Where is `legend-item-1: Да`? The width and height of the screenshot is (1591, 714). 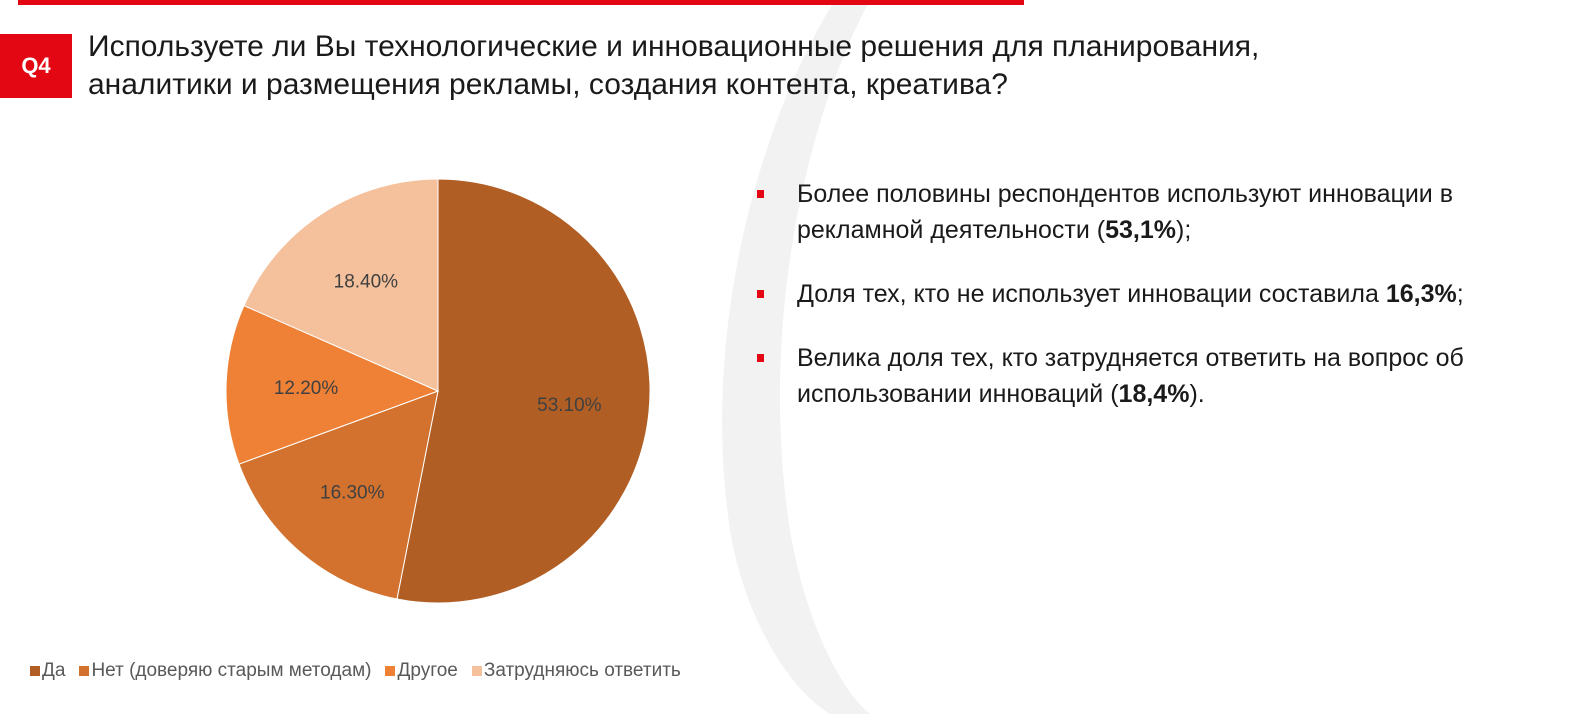
legend-item-1: Да is located at coordinates (47, 671).